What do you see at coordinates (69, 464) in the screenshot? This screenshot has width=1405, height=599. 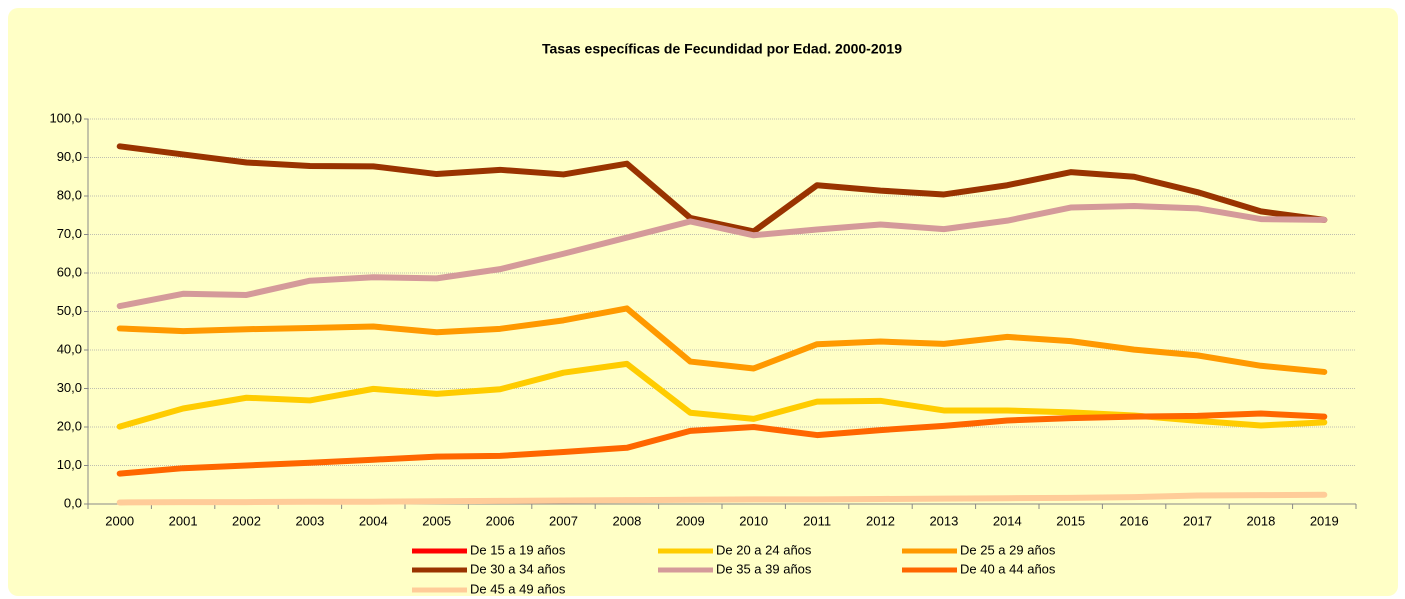 I see `y-tick-label: 10,0` at bounding box center [69, 464].